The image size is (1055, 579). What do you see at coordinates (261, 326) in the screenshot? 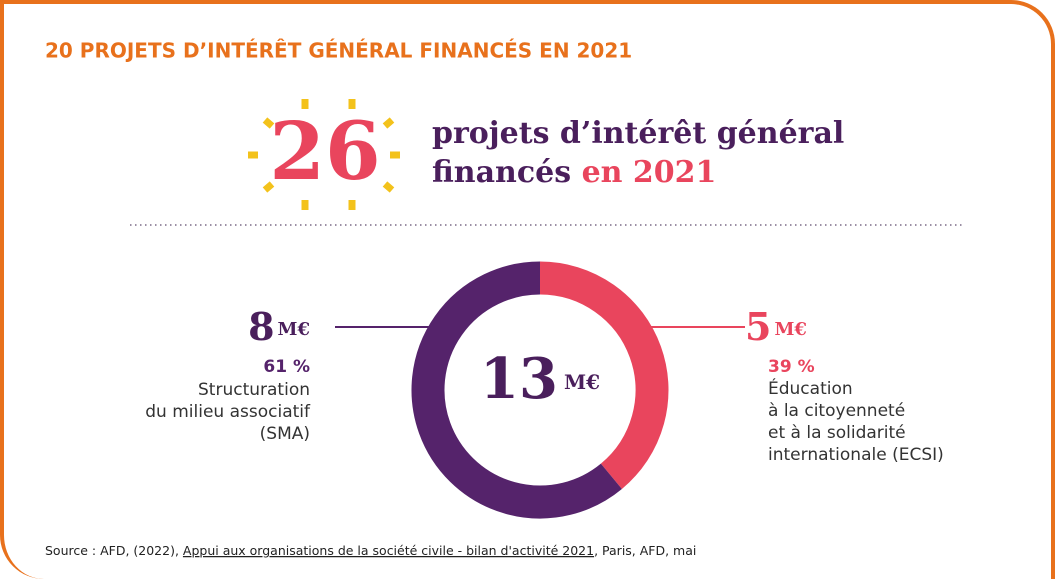
I see `amount: 8` at bounding box center [261, 326].